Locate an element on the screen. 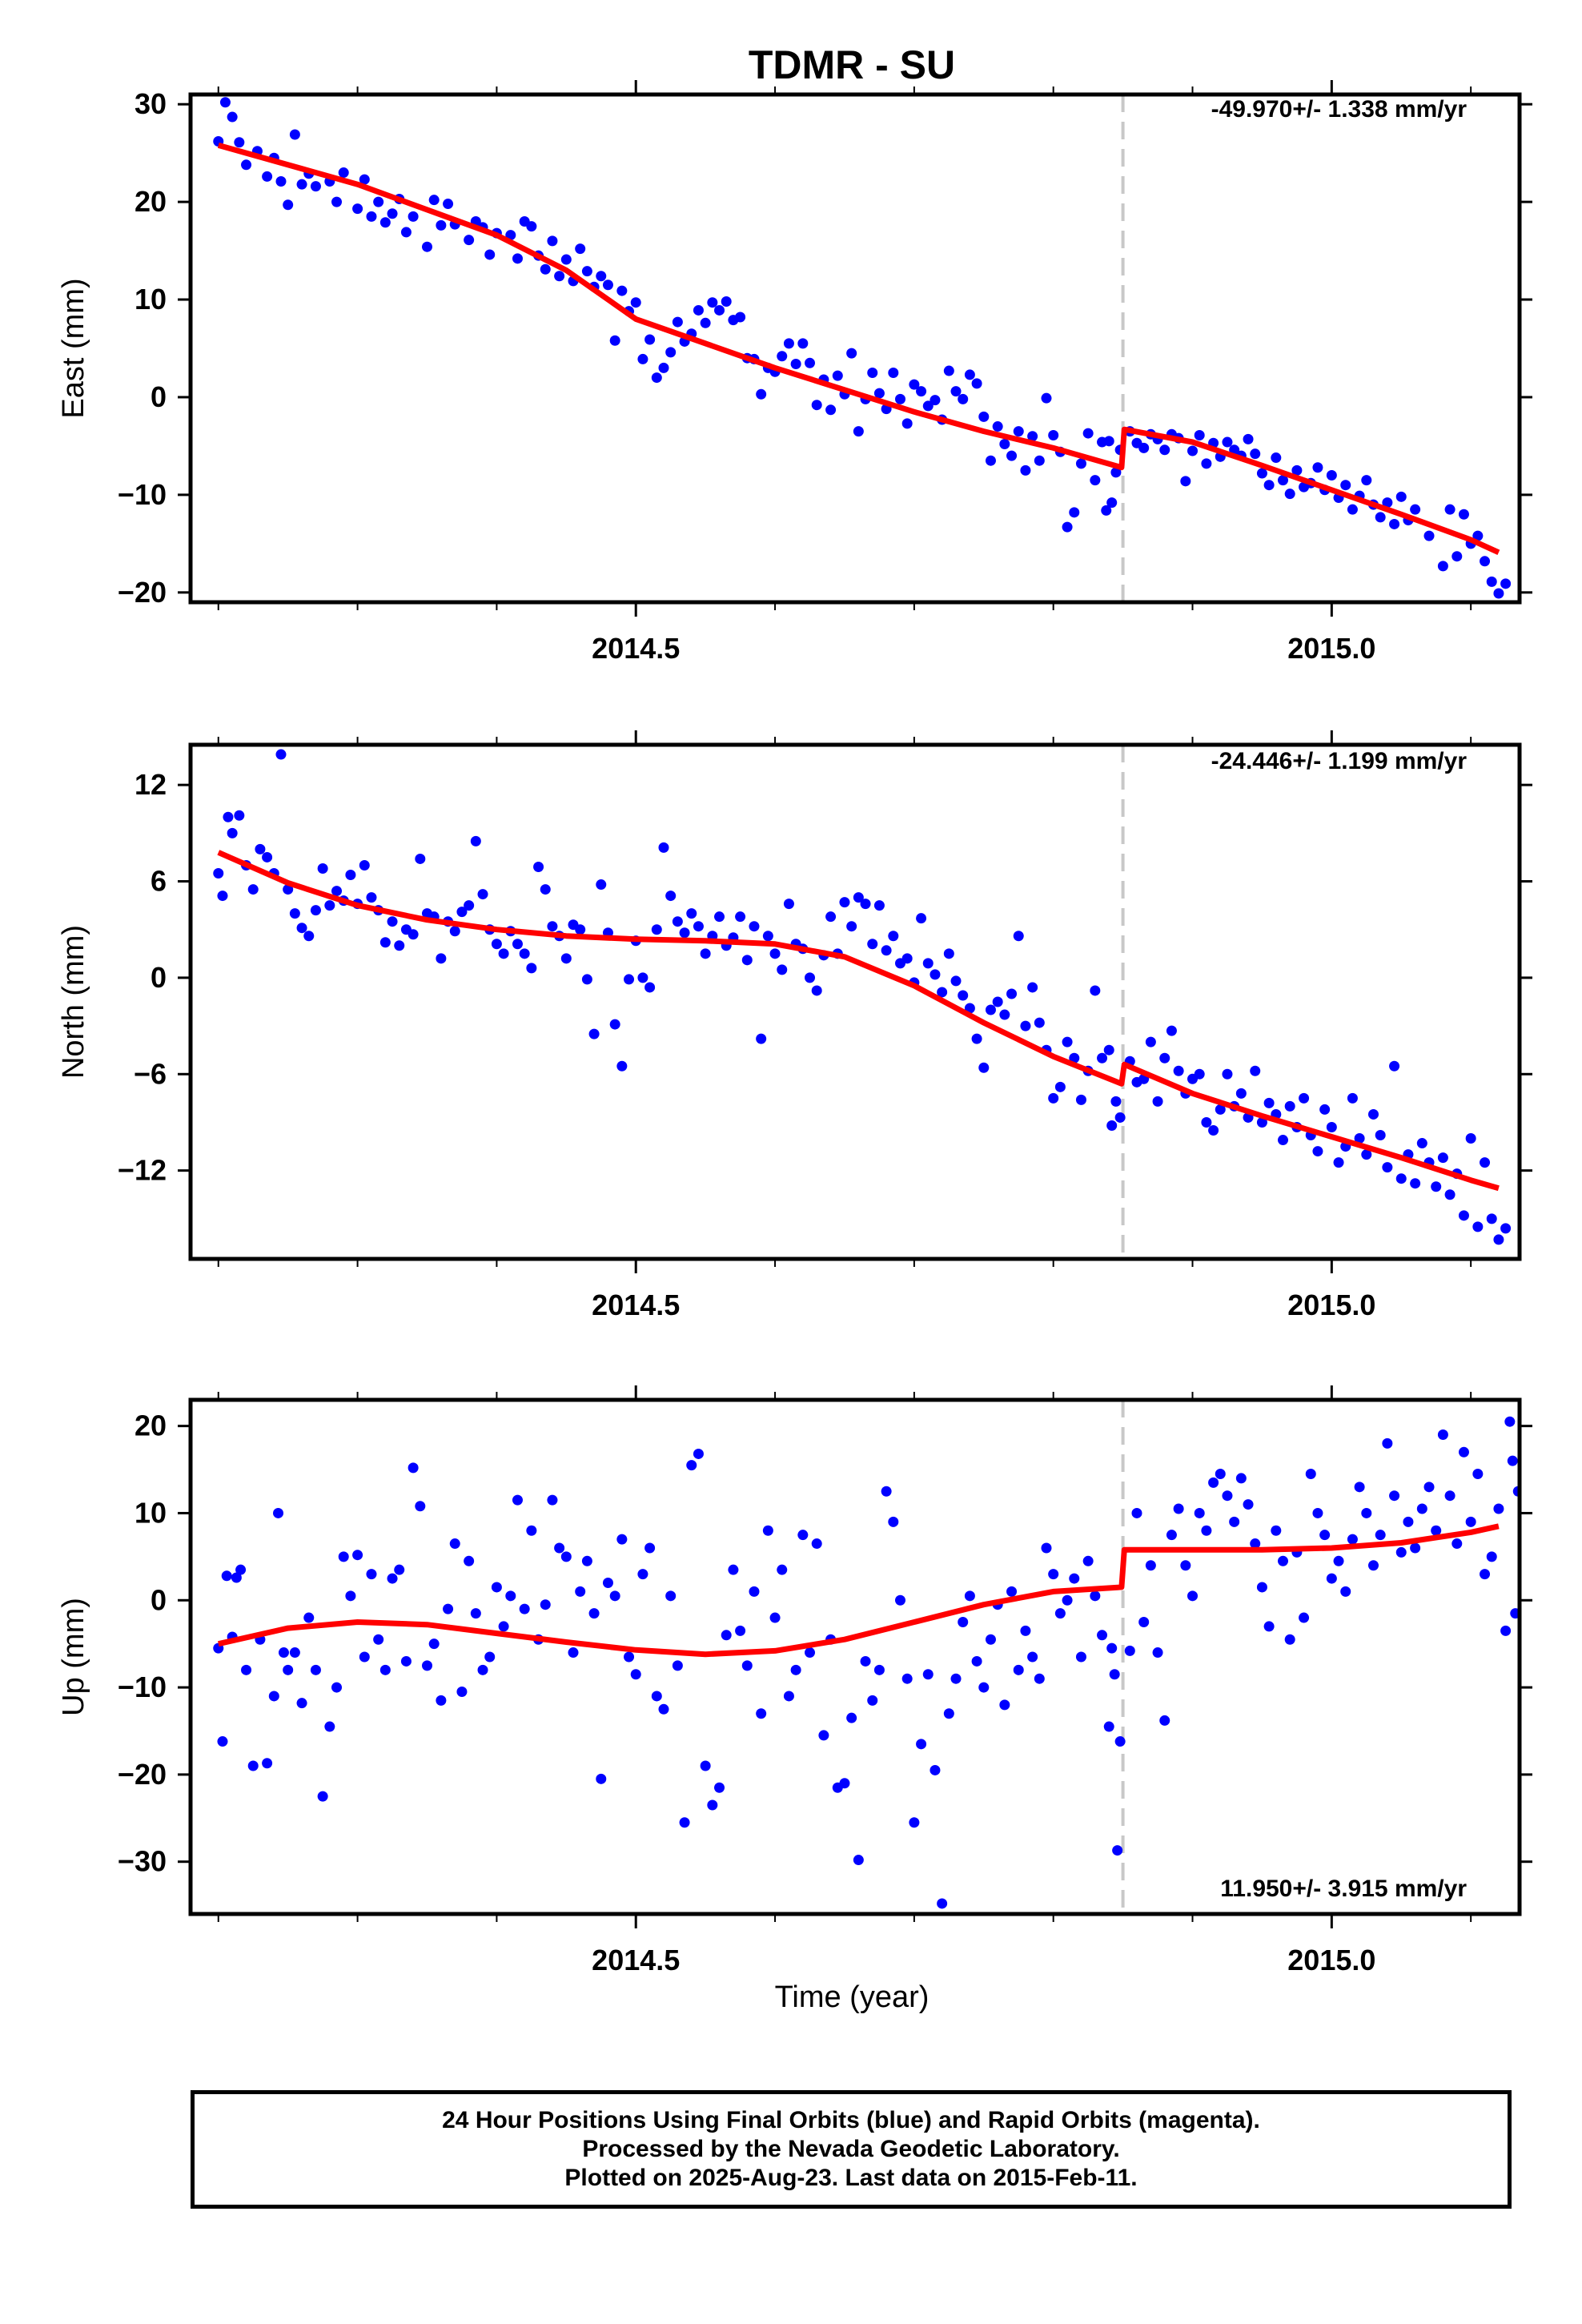 Image resolution: width=1582 pixels, height=2324 pixels. up-y-tick-label: −30 is located at coordinates (142, 1861).